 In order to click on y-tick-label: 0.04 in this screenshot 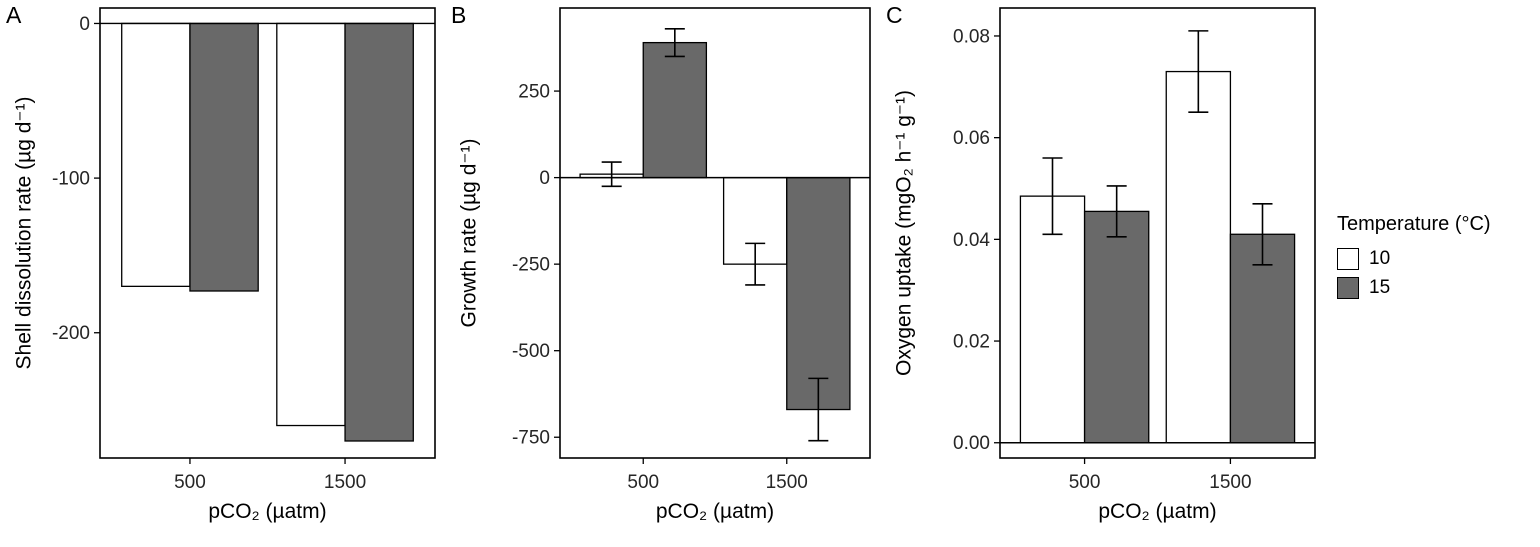, I will do `click(971, 240)`.